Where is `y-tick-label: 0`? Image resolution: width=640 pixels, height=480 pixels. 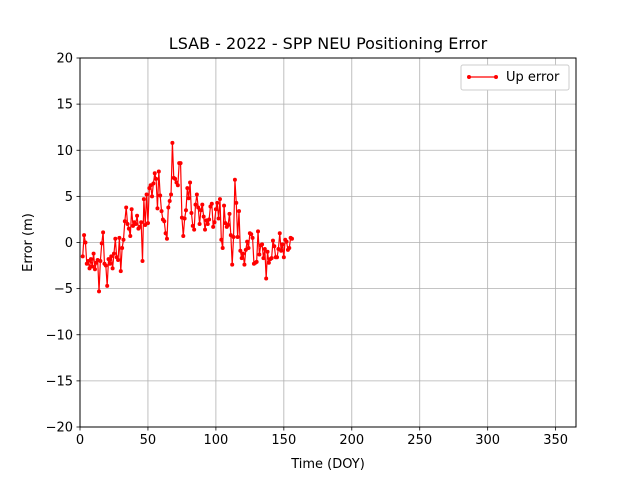
y-tick-label: 0 is located at coordinates (69, 243).